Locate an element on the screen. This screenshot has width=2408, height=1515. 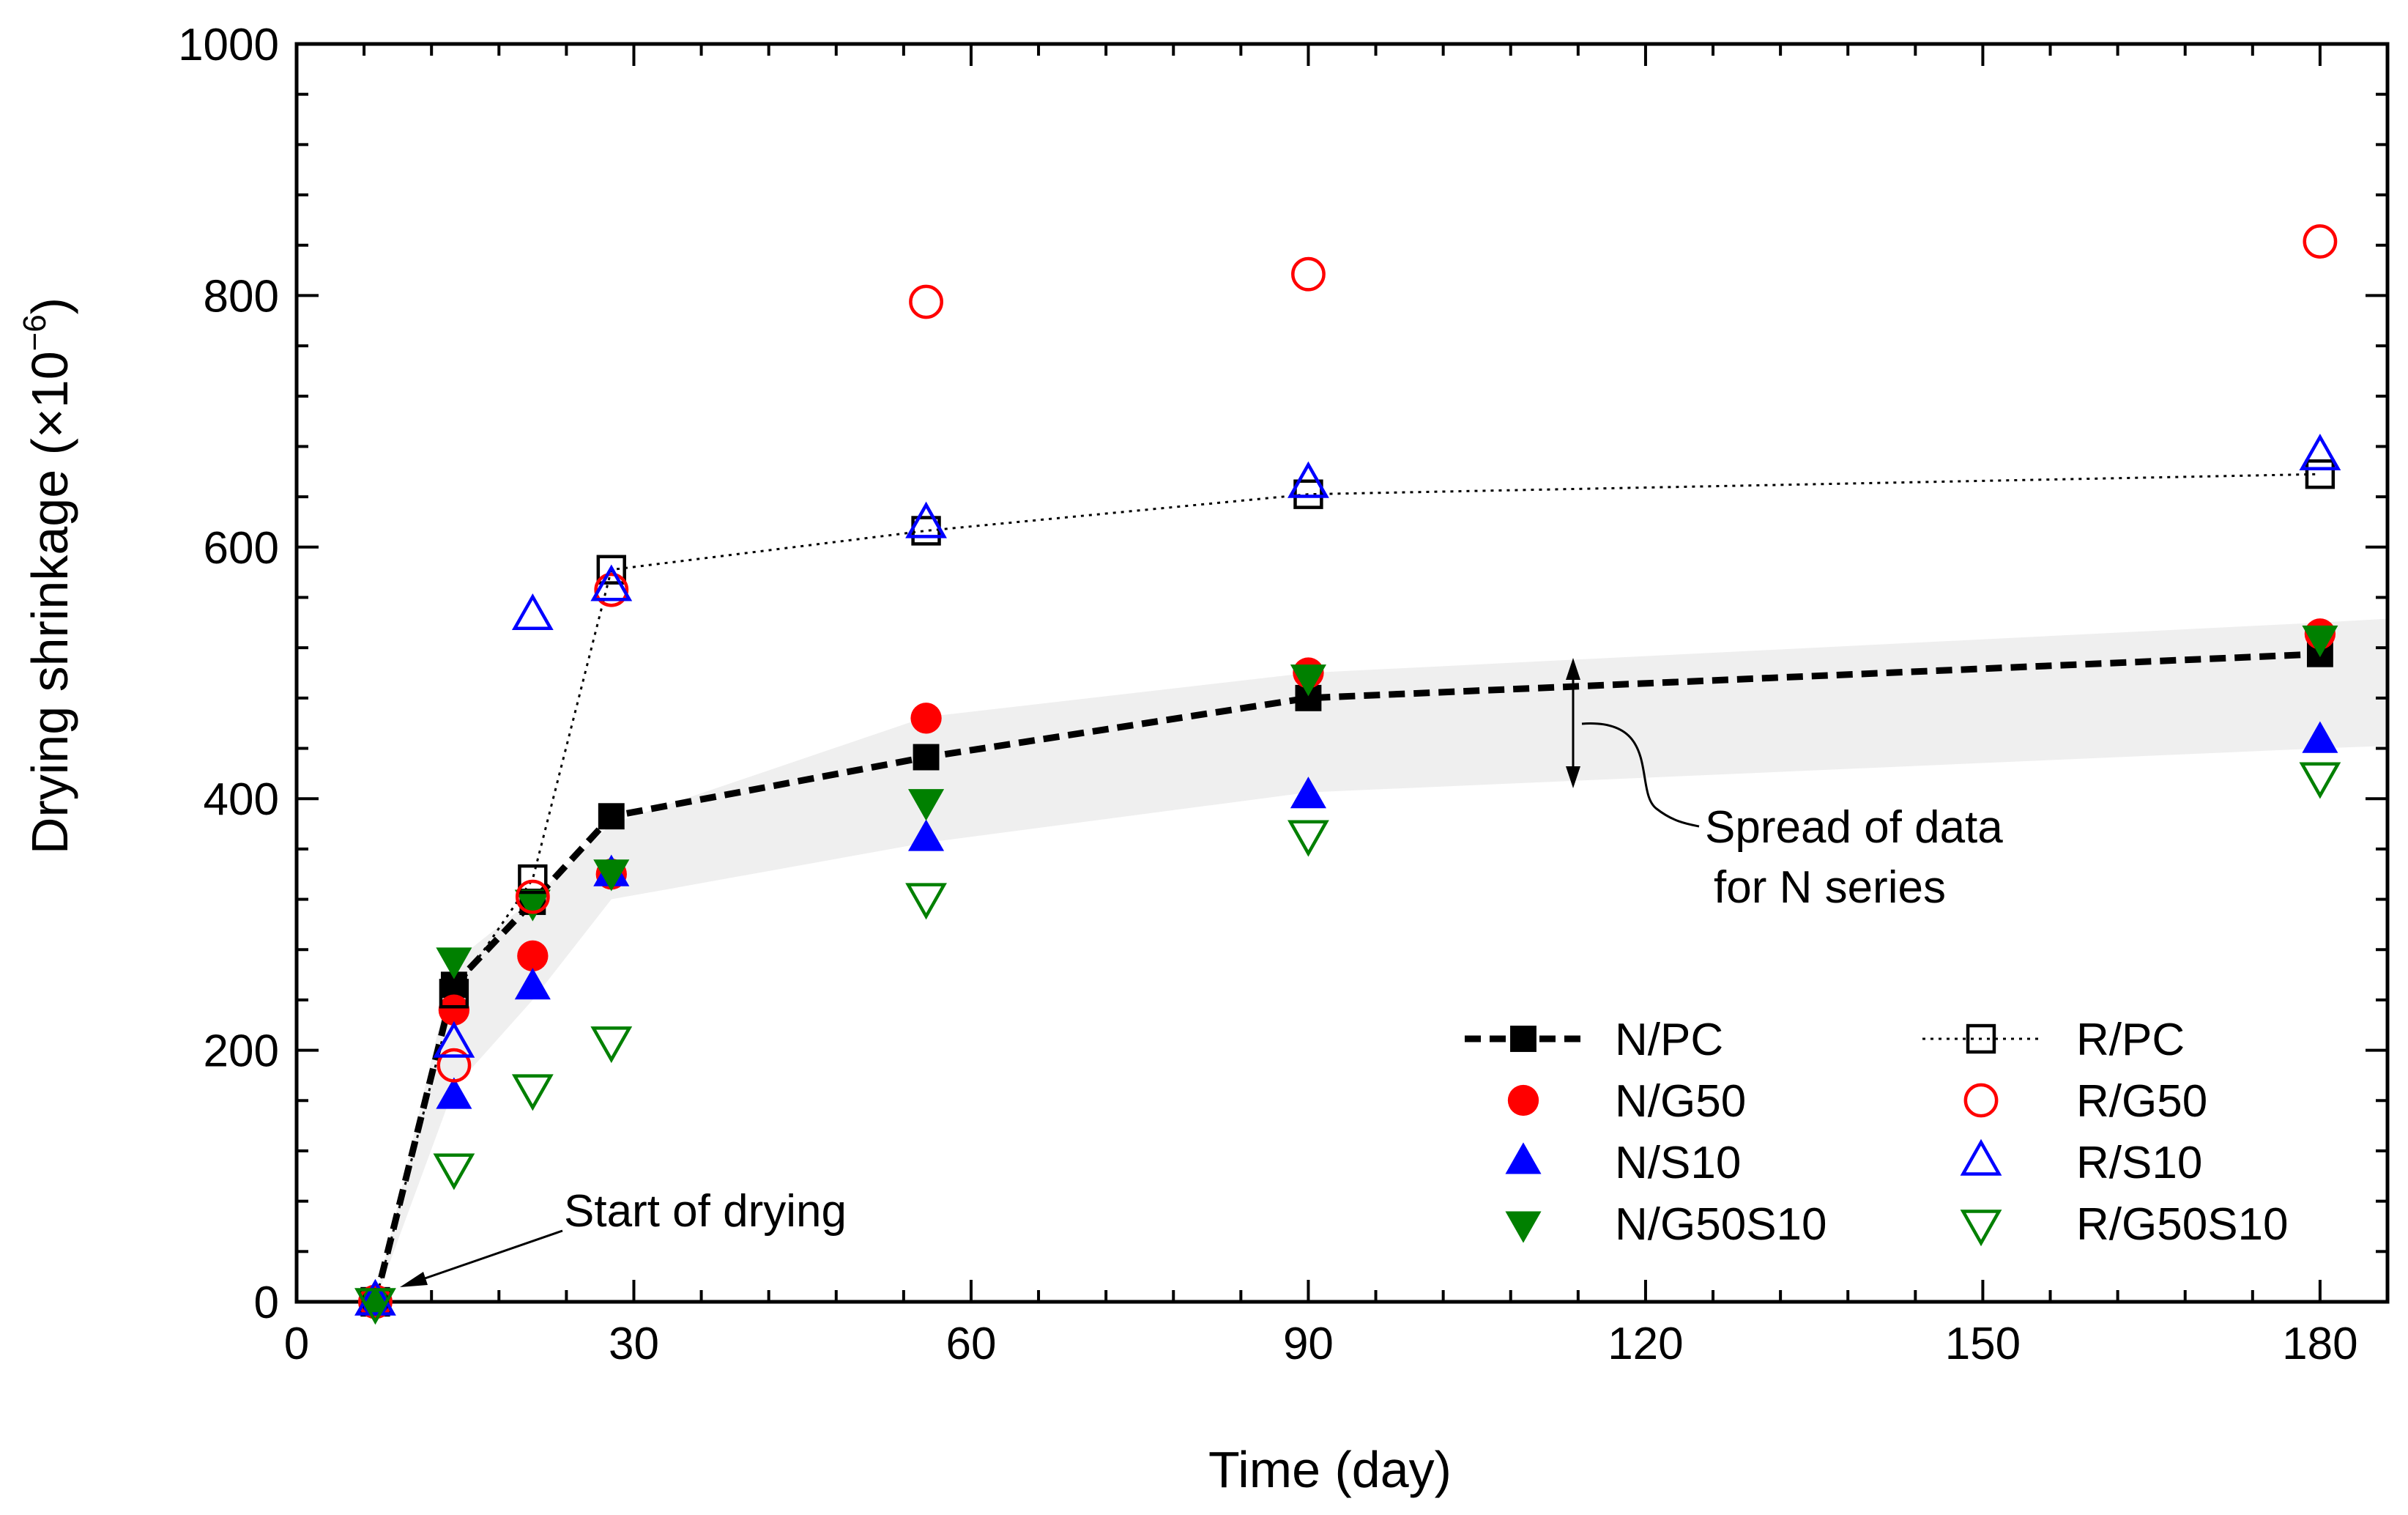
x-tick-label: 180 is located at coordinates (2319, 1344).